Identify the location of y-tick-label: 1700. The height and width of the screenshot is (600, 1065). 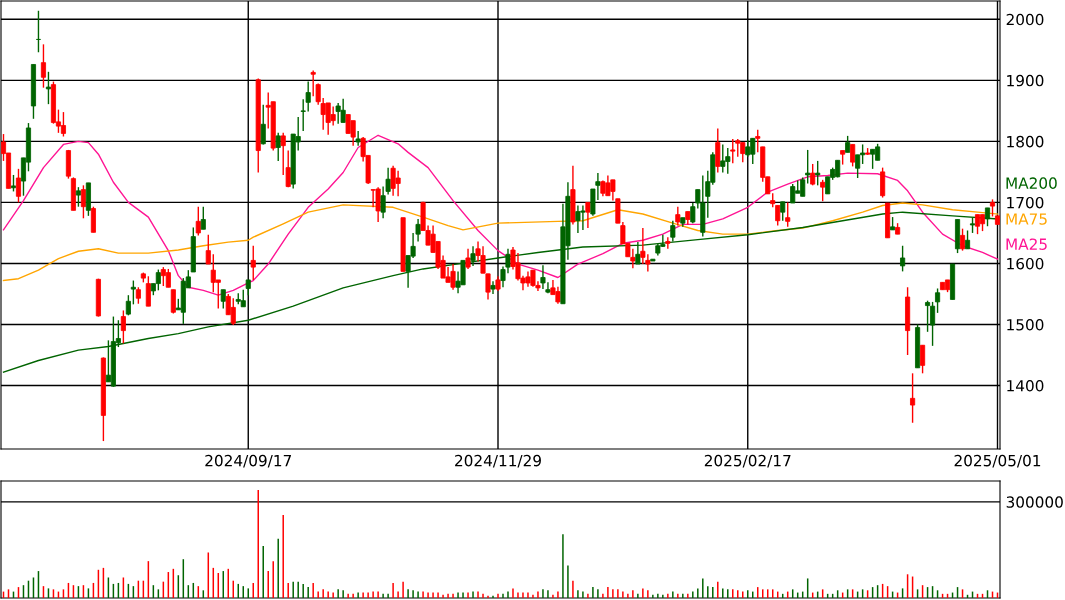
(1025, 202).